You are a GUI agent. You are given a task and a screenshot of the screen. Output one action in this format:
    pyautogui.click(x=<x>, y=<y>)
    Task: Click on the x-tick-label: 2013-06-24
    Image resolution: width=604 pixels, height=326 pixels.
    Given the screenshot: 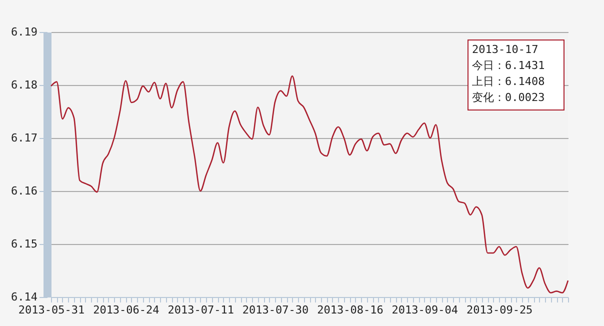 What is the action you would take?
    pyautogui.click(x=126, y=310)
    